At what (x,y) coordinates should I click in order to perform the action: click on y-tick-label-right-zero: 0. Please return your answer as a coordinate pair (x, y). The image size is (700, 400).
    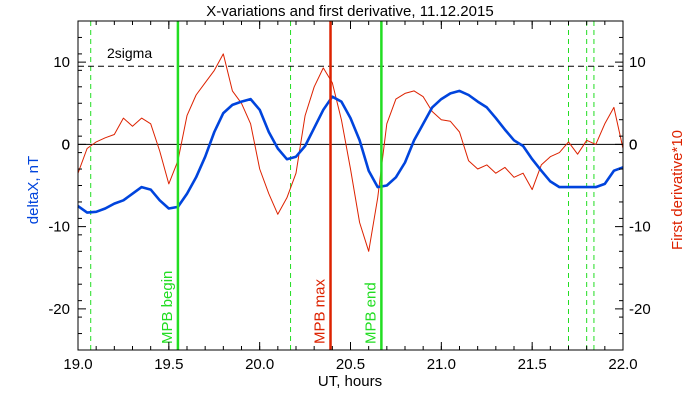
    Looking at the image, I should click on (633, 144).